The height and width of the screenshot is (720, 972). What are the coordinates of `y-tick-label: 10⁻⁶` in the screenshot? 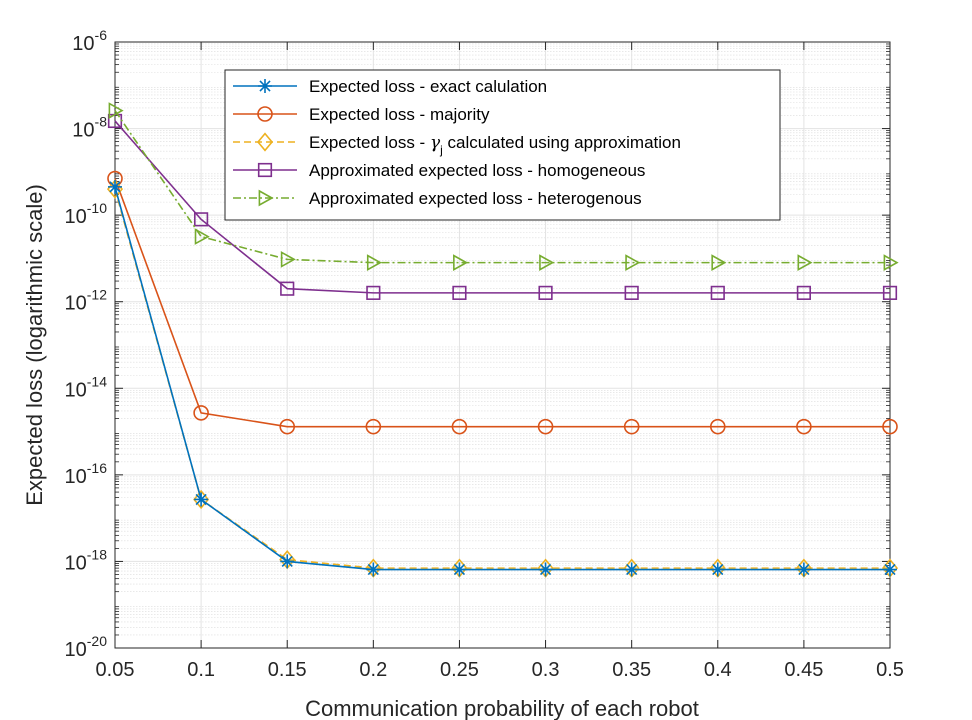 It's located at (89, 41).